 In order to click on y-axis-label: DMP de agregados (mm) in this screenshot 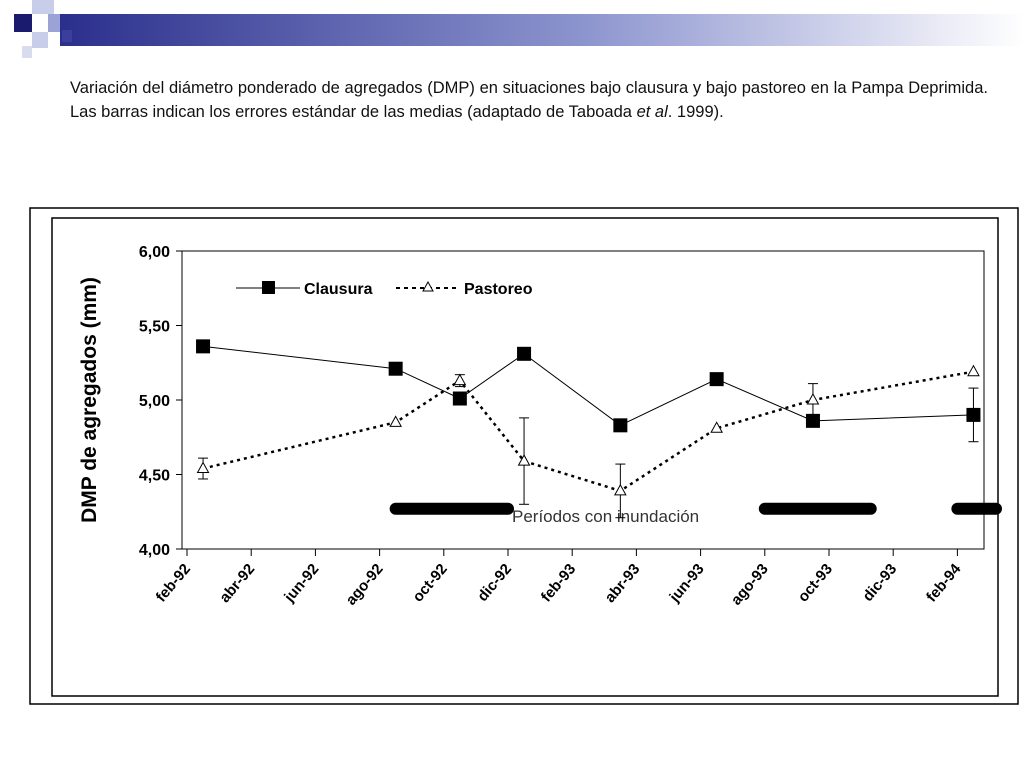, I will do `click(89, 400)`.